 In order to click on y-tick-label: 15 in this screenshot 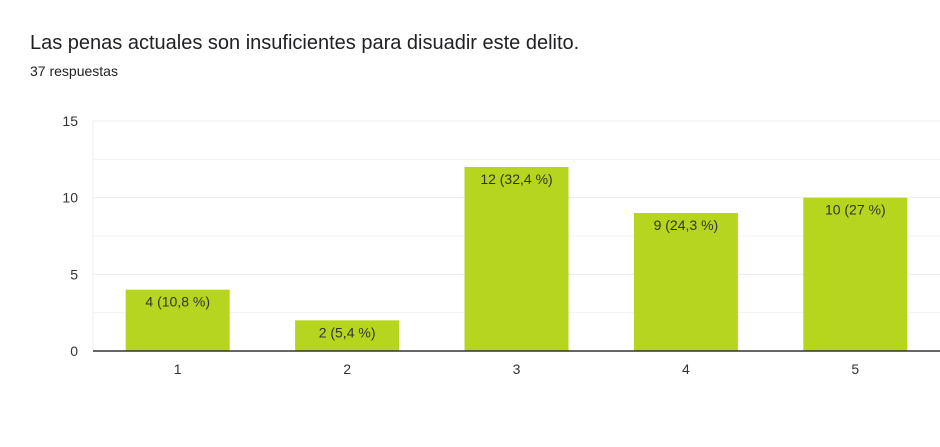, I will do `click(70, 121)`.